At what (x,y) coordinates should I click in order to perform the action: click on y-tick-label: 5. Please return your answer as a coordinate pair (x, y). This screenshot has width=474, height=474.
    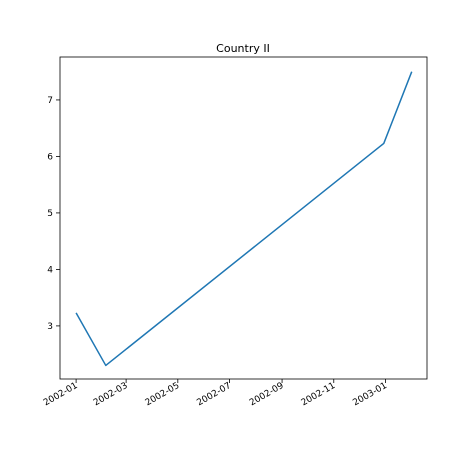
    Looking at the image, I should click on (50, 214).